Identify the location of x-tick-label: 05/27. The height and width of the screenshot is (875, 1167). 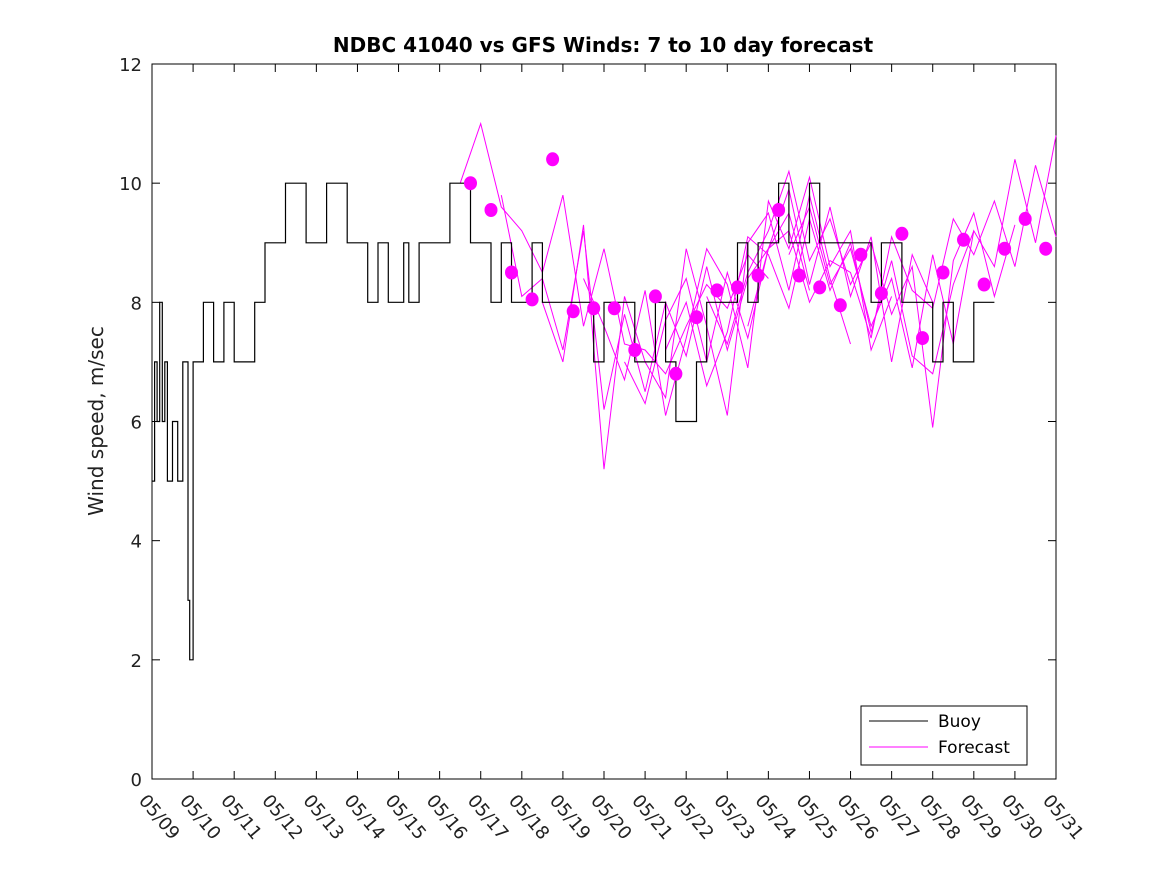
(898, 817).